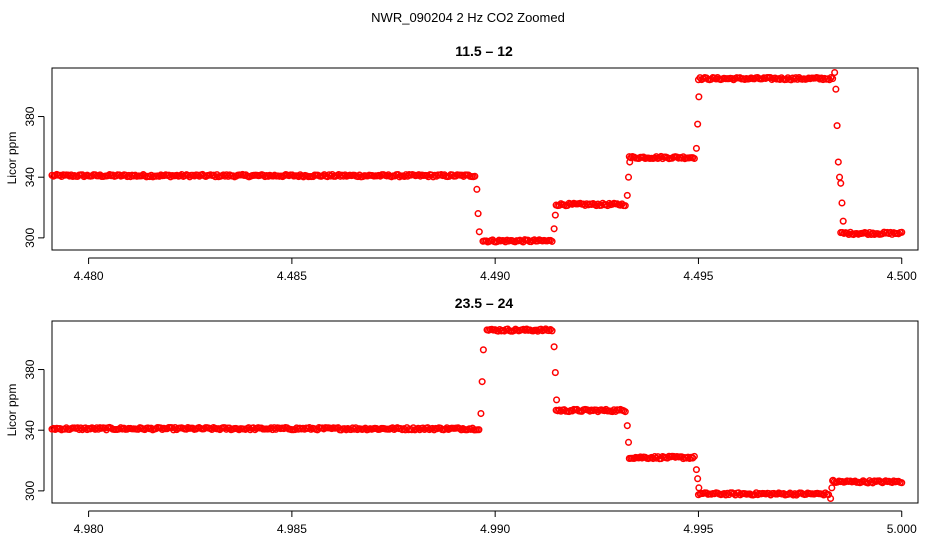 Image resolution: width=936 pixels, height=540 pixels. Describe the element at coordinates (89, 529) in the screenshot. I see `panel-2-x-tick-label: 4.980` at that location.